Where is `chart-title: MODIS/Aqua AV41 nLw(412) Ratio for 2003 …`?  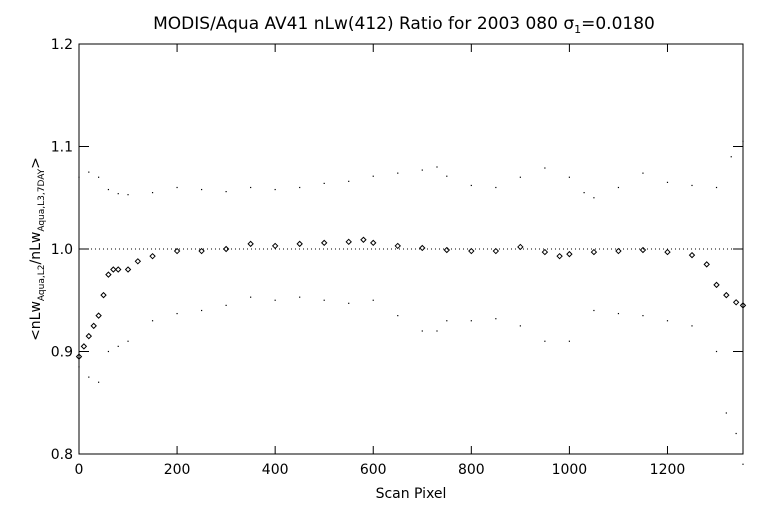
chart-title: MODIS/Aqua AV41 nLw(412) Ratio for 2003 … is located at coordinates (404, 25).